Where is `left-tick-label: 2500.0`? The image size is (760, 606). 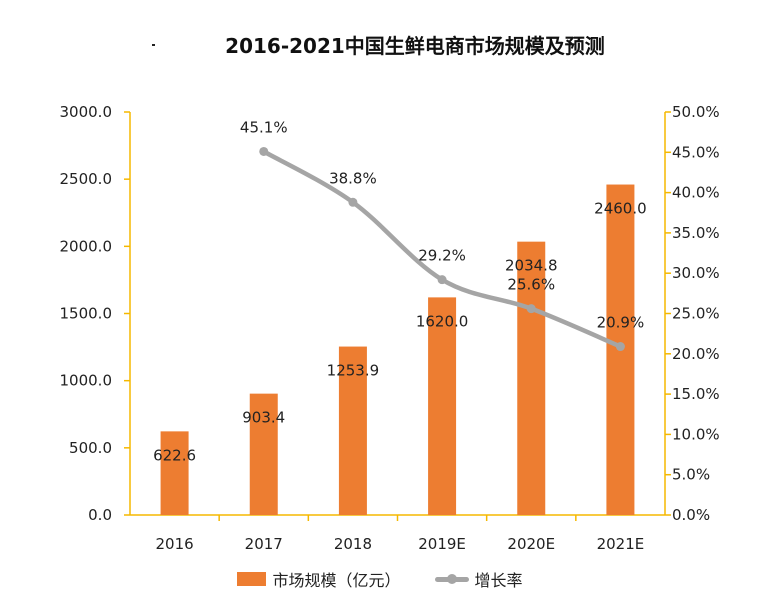 left-tick-label: 2500.0 is located at coordinates (86, 179).